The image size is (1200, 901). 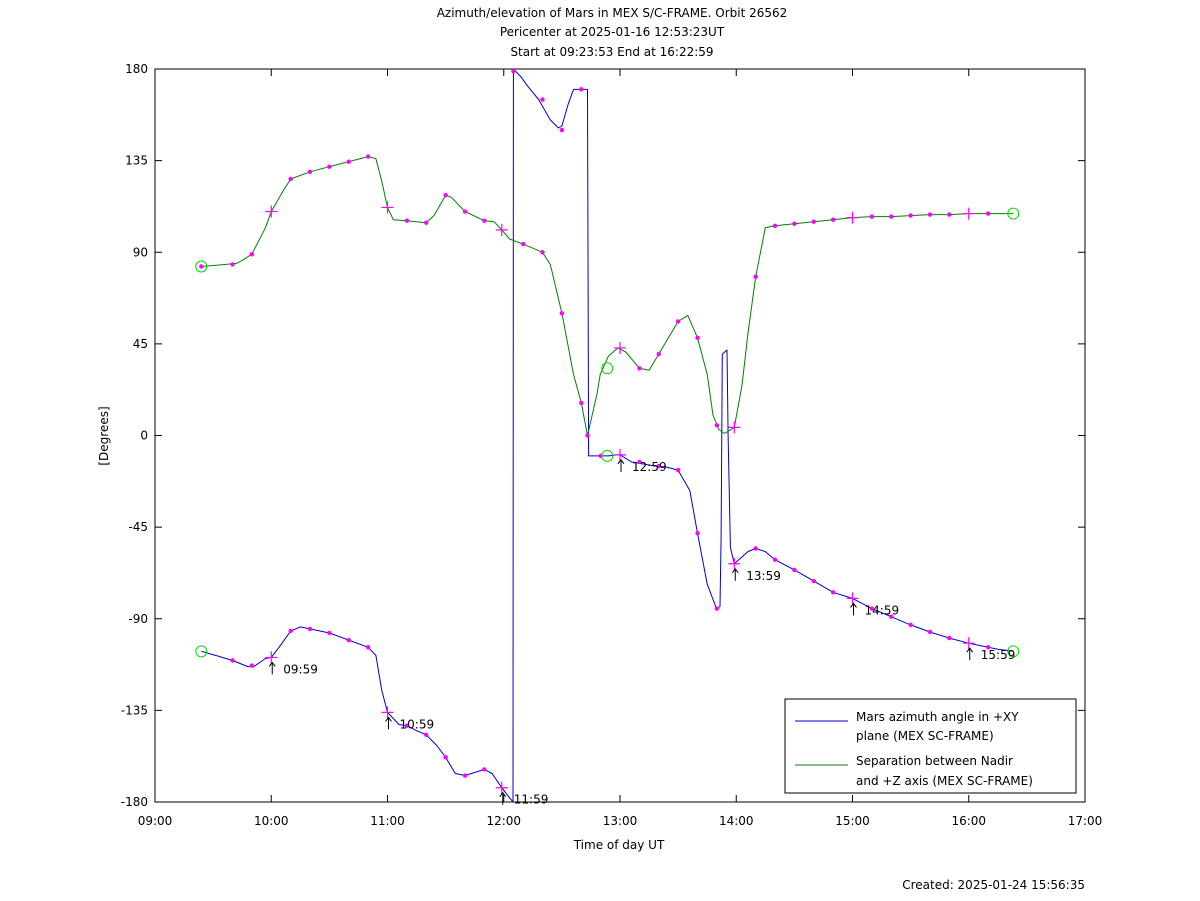 What do you see at coordinates (998, 655) in the screenshot?
I see `time-annotation-label: 15:59` at bounding box center [998, 655].